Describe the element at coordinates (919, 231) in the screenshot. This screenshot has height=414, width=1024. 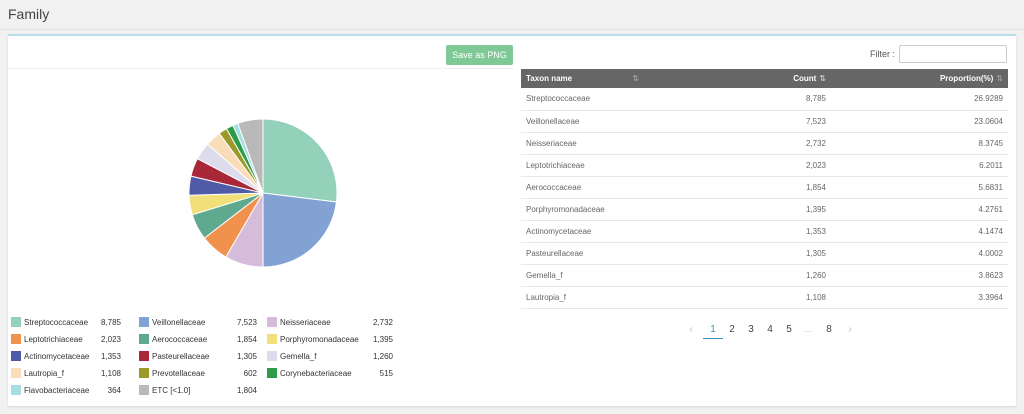
I see `proportion-cell: 4.1474` at that location.